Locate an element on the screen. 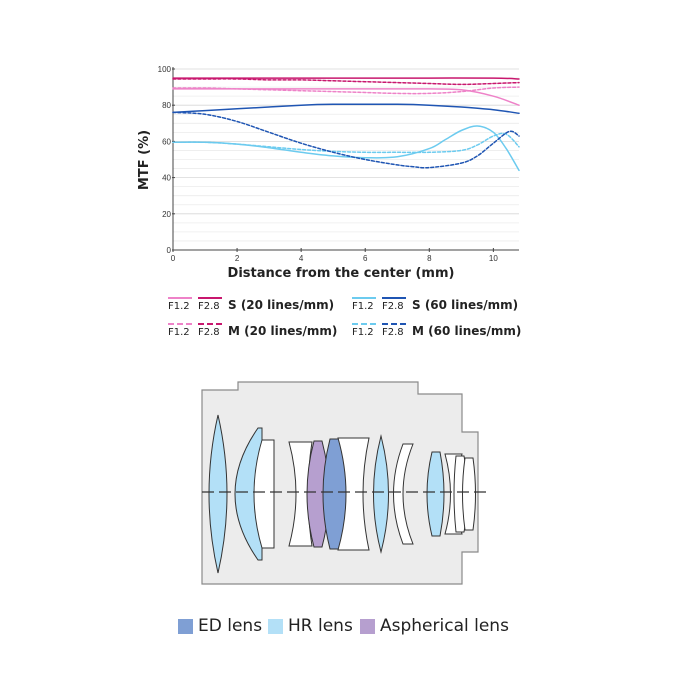 The image size is (700, 700). tick-labels: 0 20 40 60 80 100 0 2 4 6 8 10 is located at coordinates (328, 164).